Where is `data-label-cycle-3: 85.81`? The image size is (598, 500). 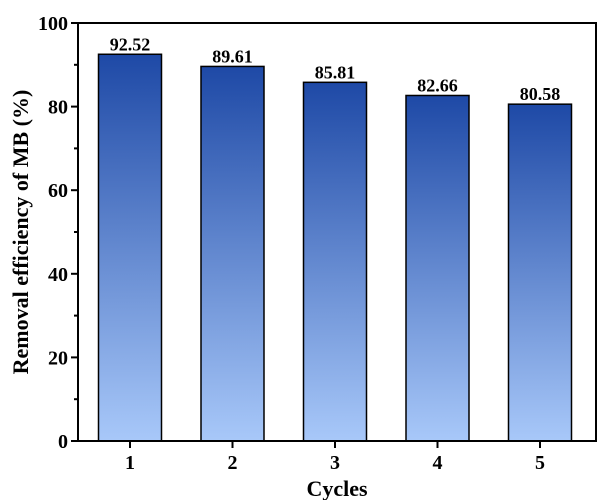 data-label-cycle-3: 85.81 is located at coordinates (335, 72).